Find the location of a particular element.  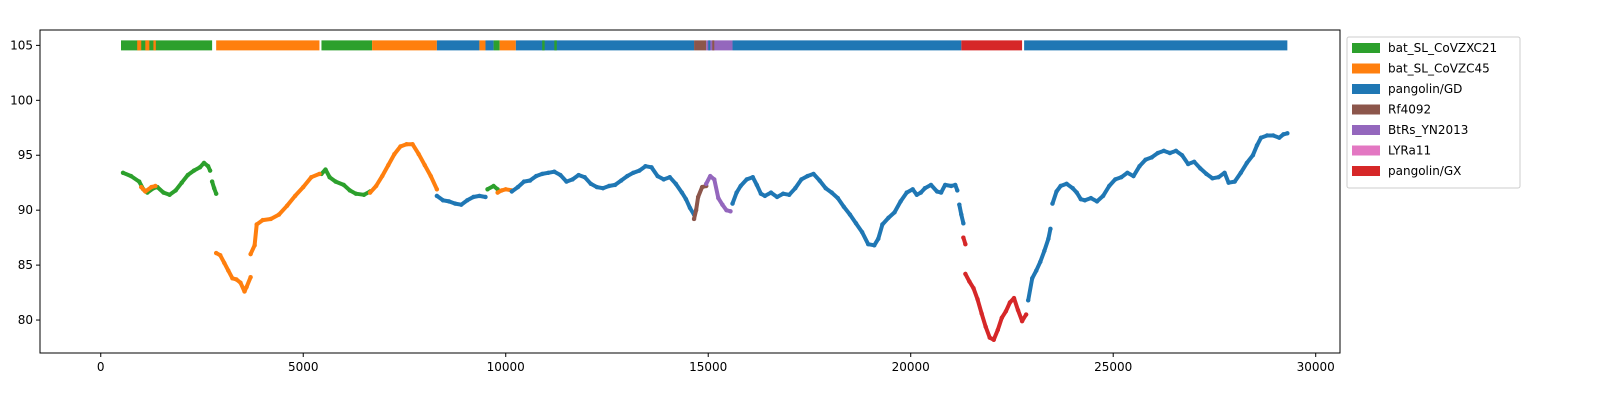

series-bat-sl-covzc45 is located at coordinates (327, 218).